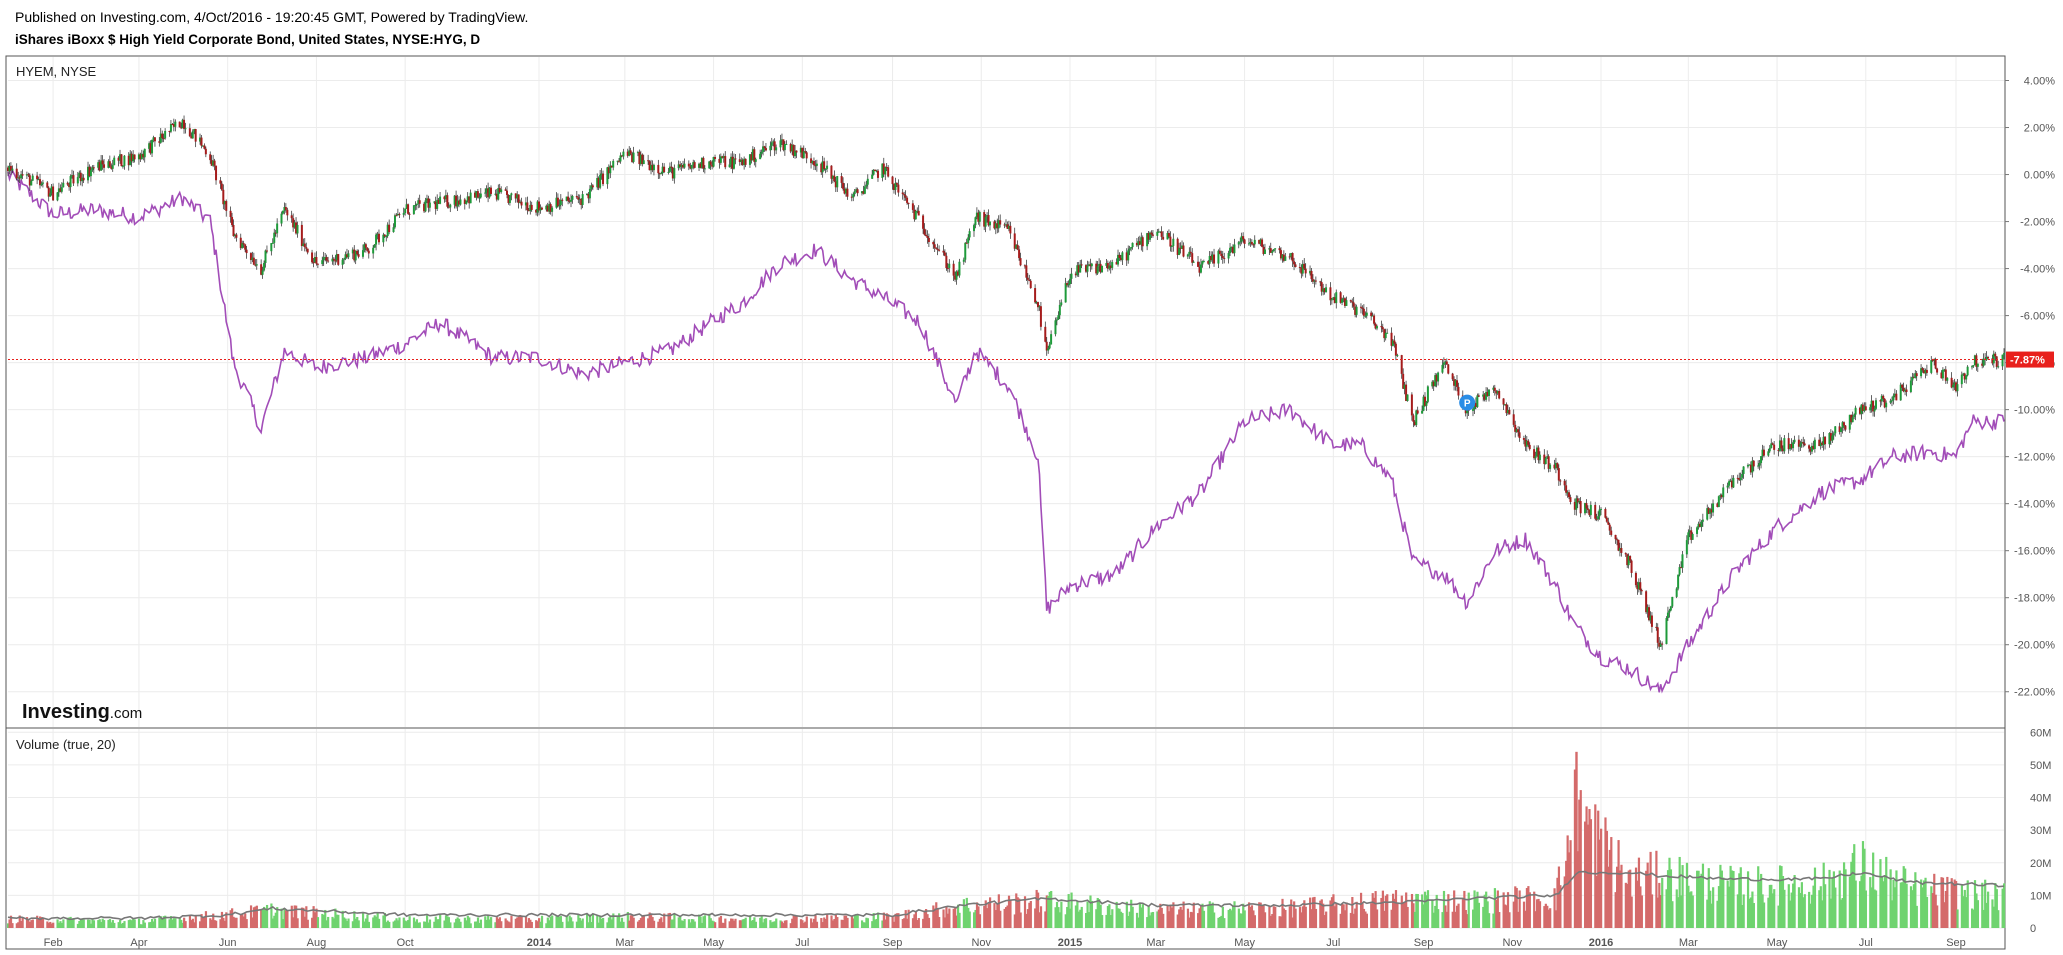 The height and width of the screenshot is (955, 2063). What do you see at coordinates (1467, 402) in the screenshot?
I see `event-marker: P` at bounding box center [1467, 402].